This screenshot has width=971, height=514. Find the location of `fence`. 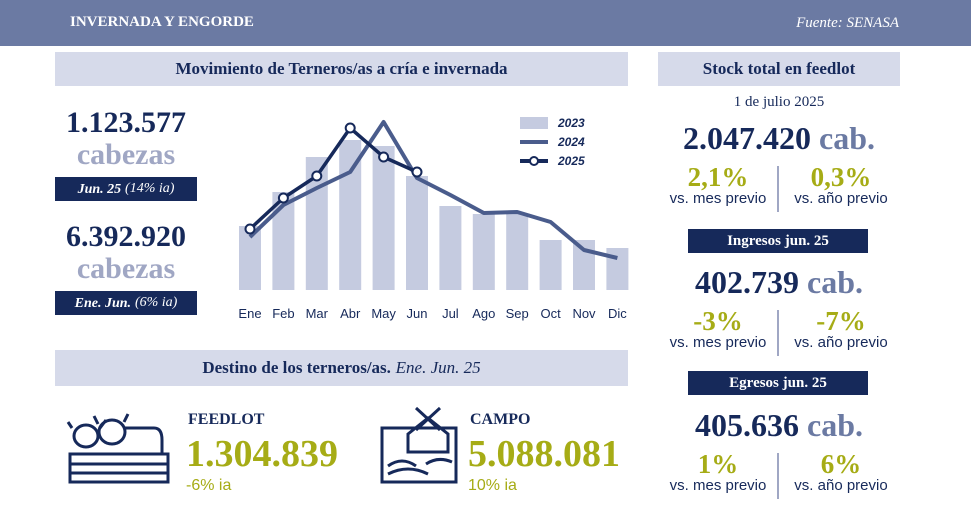

fence is located at coordinates (119, 468).